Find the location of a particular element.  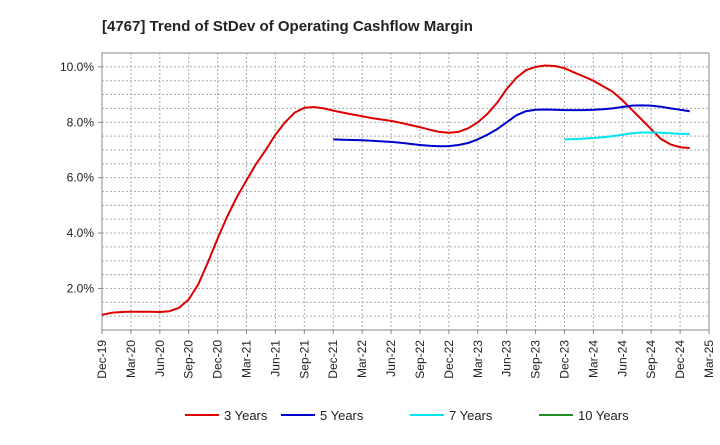

x-tick-label: Mar-24 is located at coordinates (593, 359).